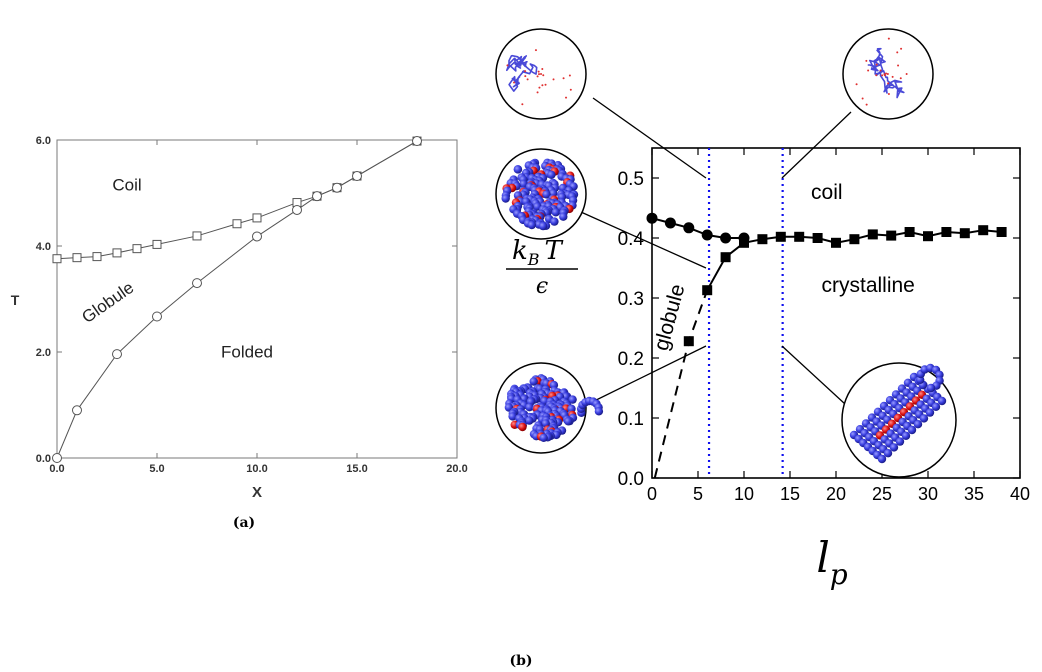 This screenshot has height=672, width=1042. What do you see at coordinates (631, 419) in the screenshot?
I see `y-tick-label-b: 0.1` at bounding box center [631, 419].